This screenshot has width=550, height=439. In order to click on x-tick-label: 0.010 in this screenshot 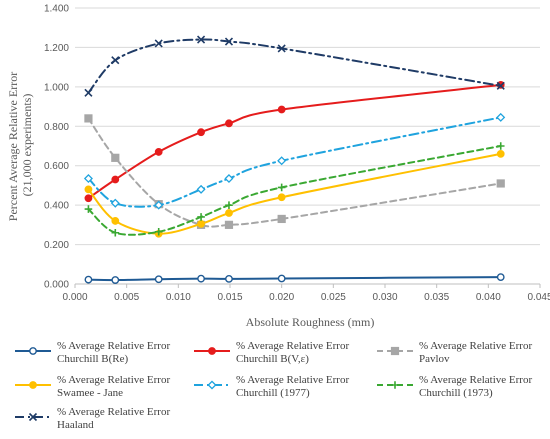, I will do `click(178, 297)`.